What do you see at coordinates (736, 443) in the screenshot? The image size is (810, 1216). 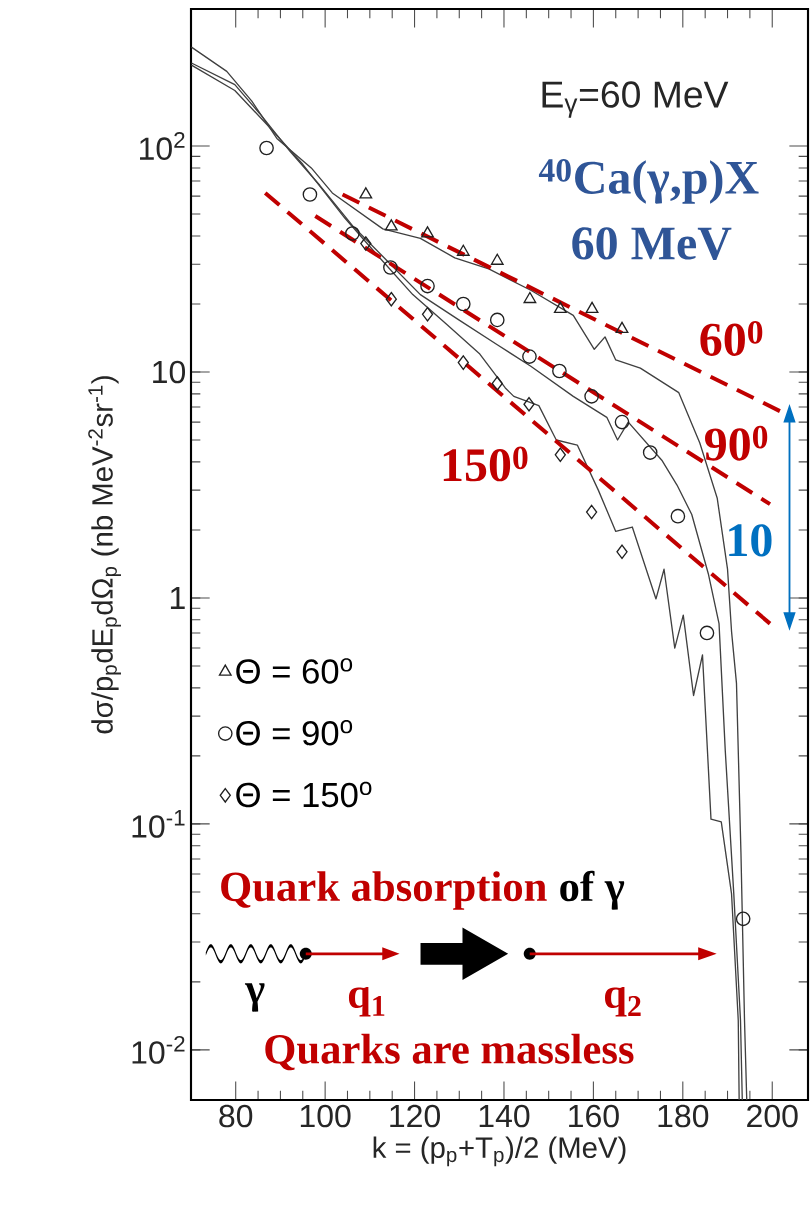 I see `annotation: 90$^{0}$` at bounding box center [736, 443].